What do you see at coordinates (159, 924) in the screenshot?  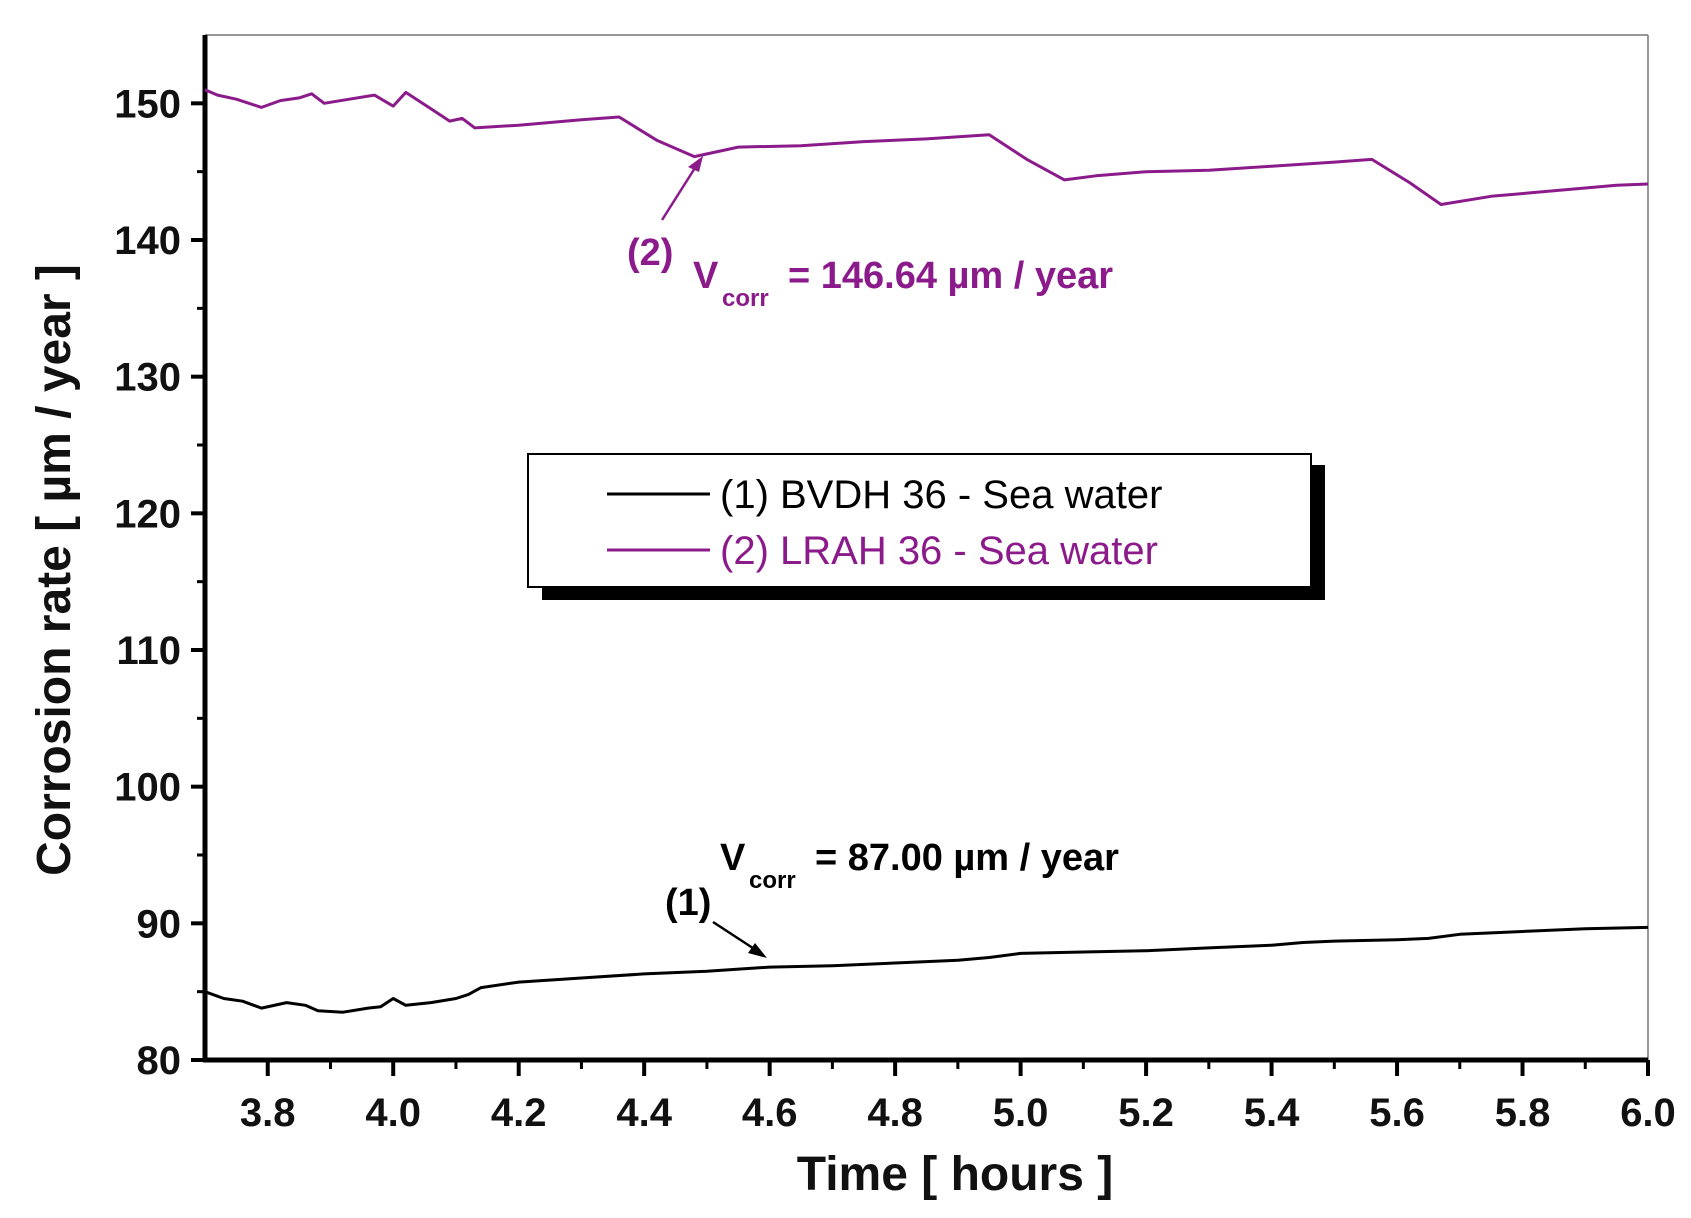 I see `y-tick-label: 90` at bounding box center [159, 924].